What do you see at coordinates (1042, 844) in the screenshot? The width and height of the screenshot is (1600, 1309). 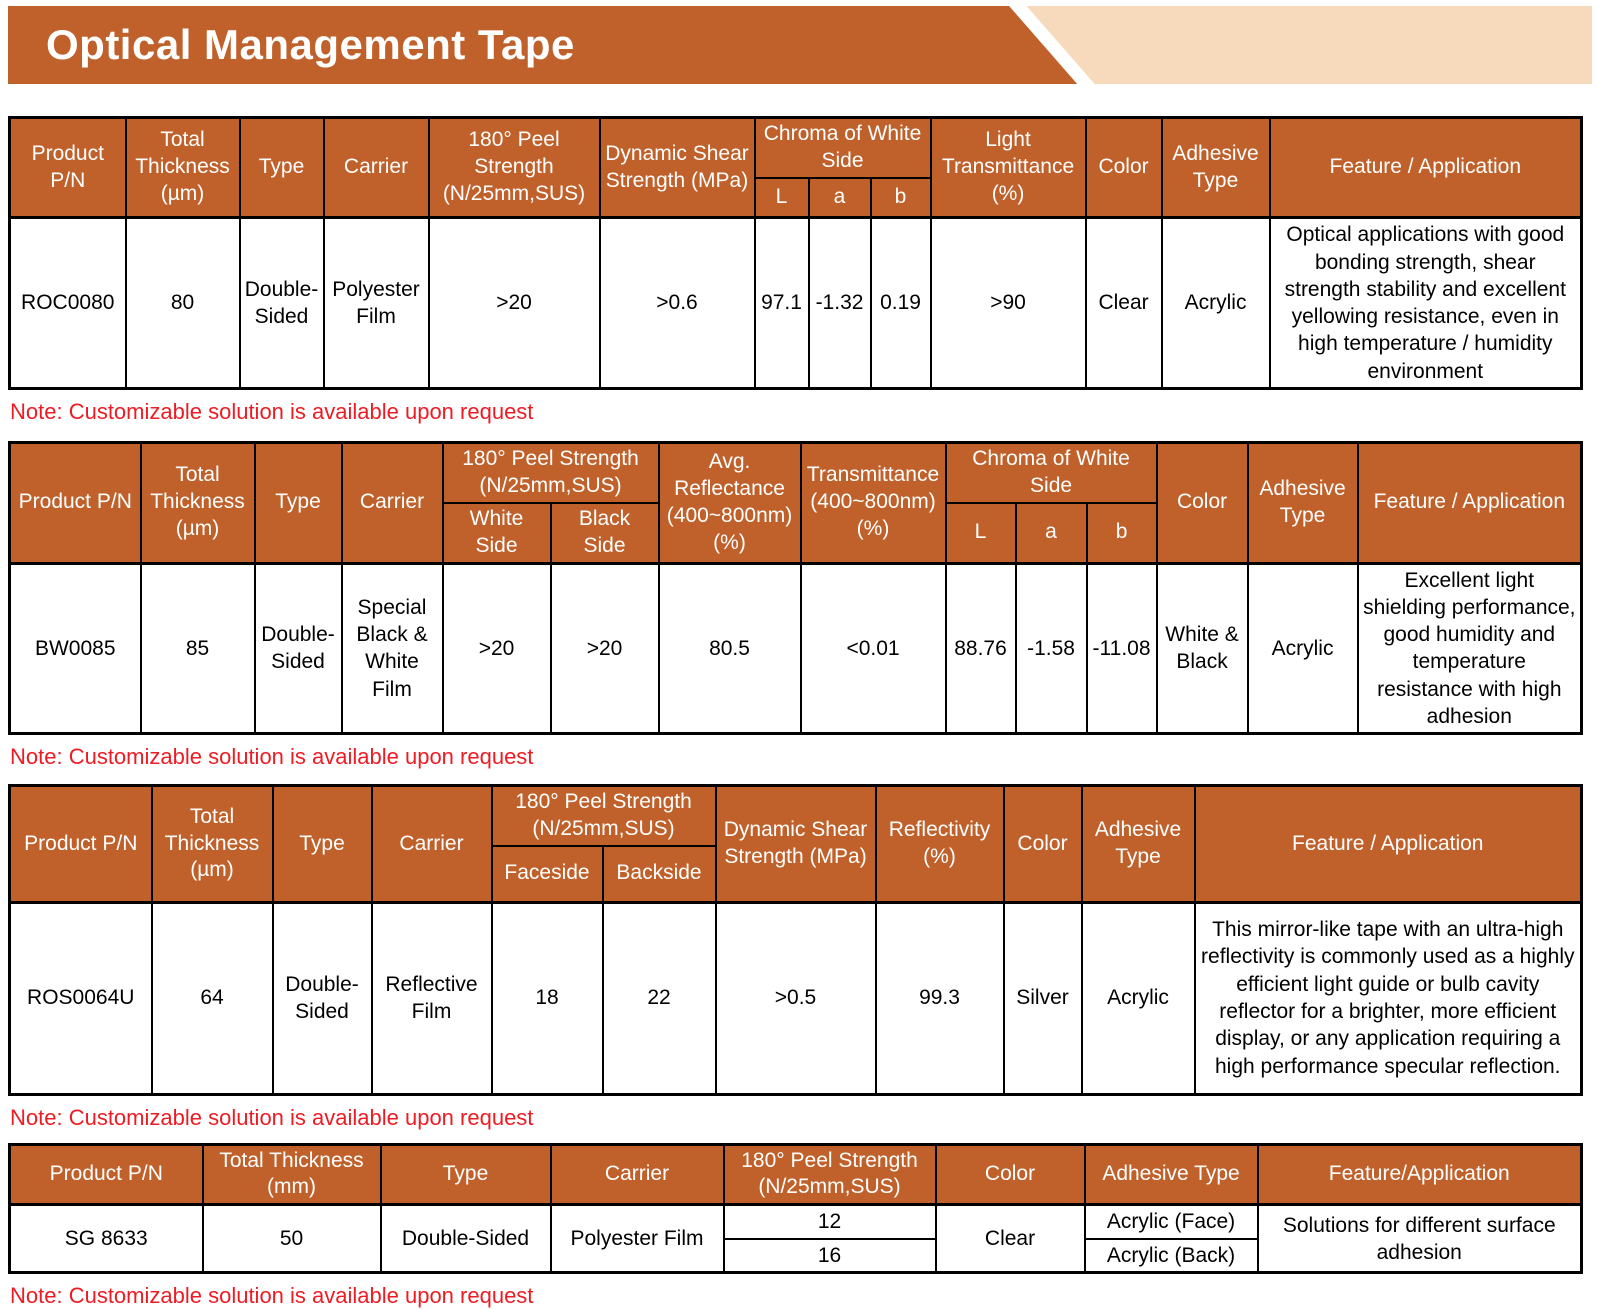 I see `t3-header-color: Color` at bounding box center [1042, 844].